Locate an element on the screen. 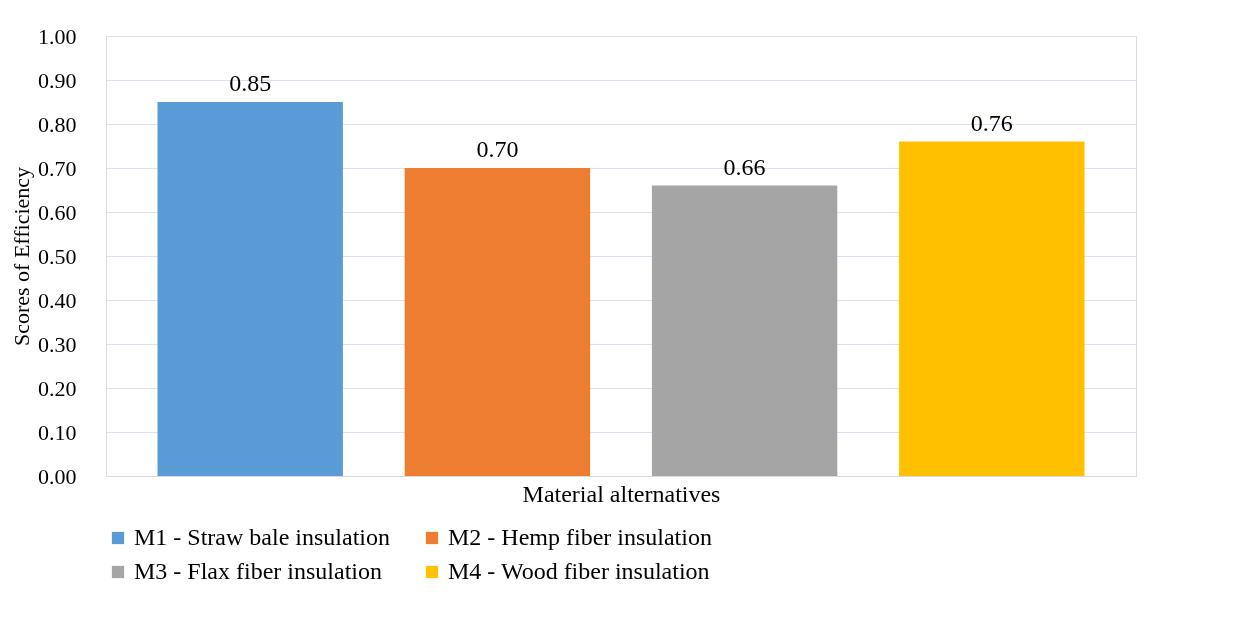 Image resolution: width=1244 pixels, height=643 pixels. y-axis-title: Scores of Efficiency is located at coordinates (21, 256).